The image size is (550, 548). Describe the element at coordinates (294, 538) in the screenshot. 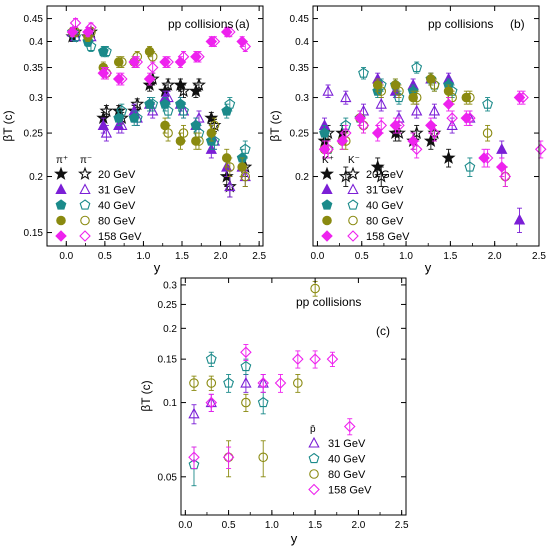

I see `panel-c-xlabel: y` at that location.